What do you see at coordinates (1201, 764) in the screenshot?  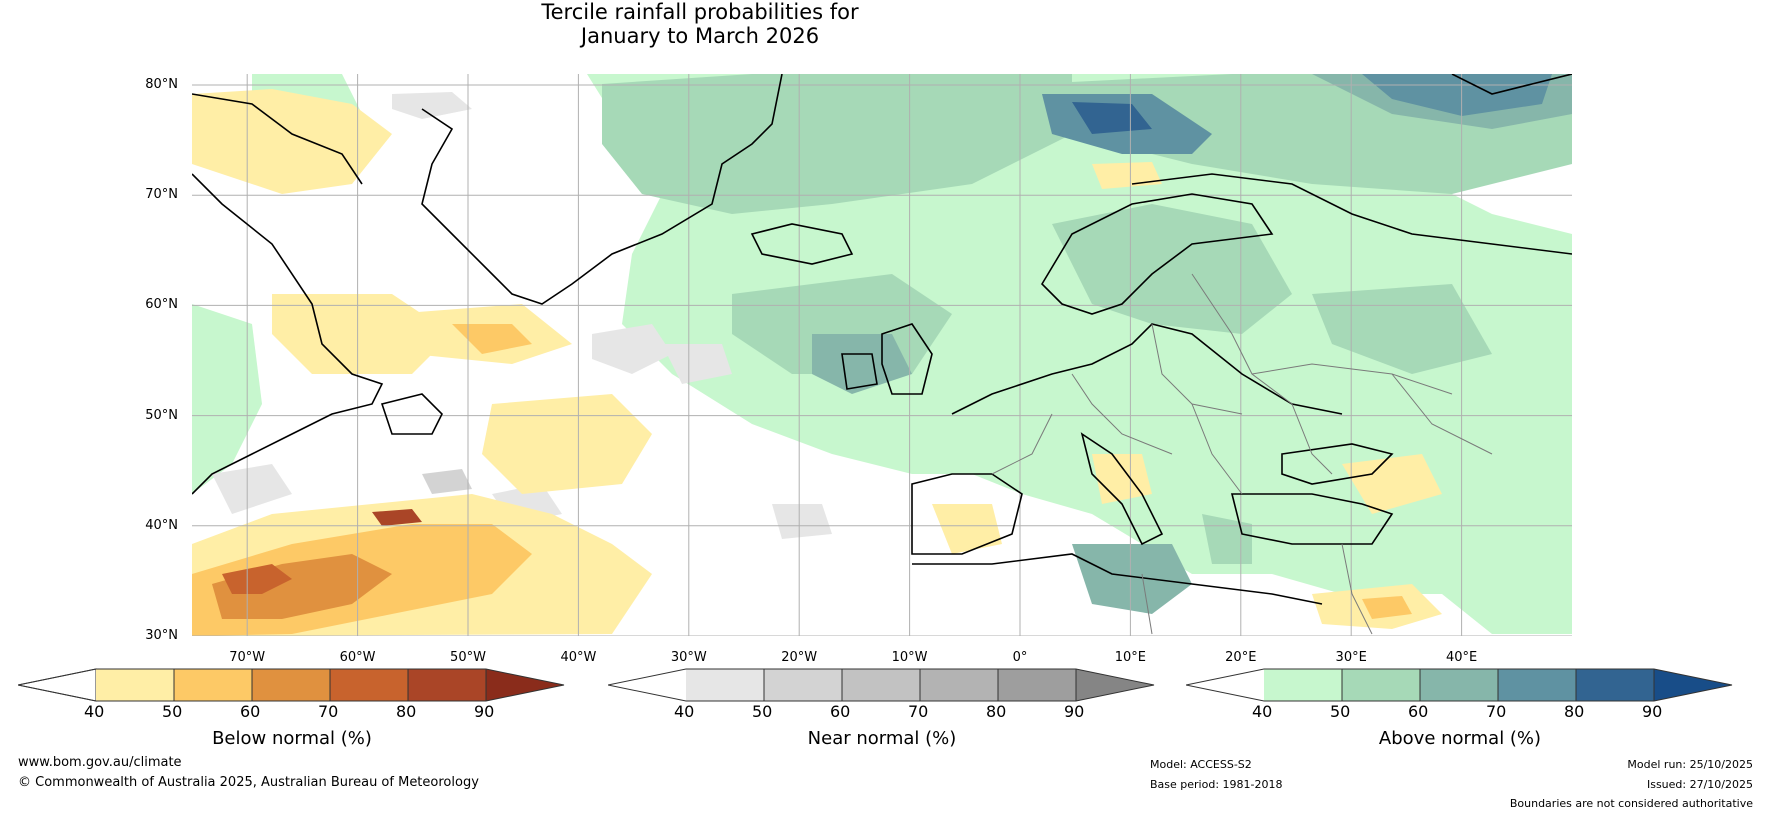 I see `model-name: Model: ACCESS-S2` at bounding box center [1201, 764].